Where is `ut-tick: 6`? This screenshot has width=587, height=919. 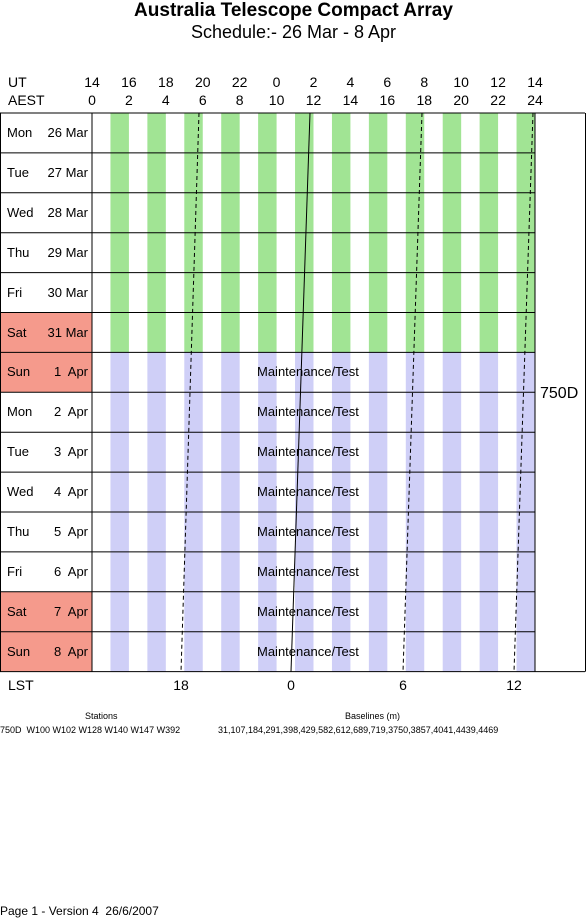 ut-tick: 6 is located at coordinates (387, 82).